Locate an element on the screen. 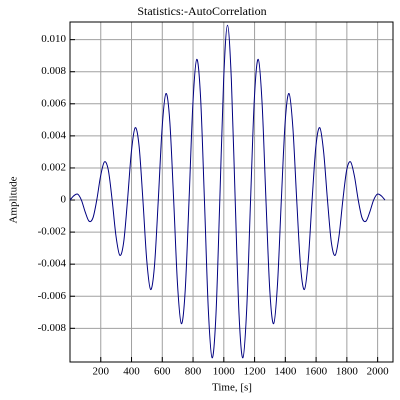  y-tick-label: 0.004 is located at coordinates (53, 135).